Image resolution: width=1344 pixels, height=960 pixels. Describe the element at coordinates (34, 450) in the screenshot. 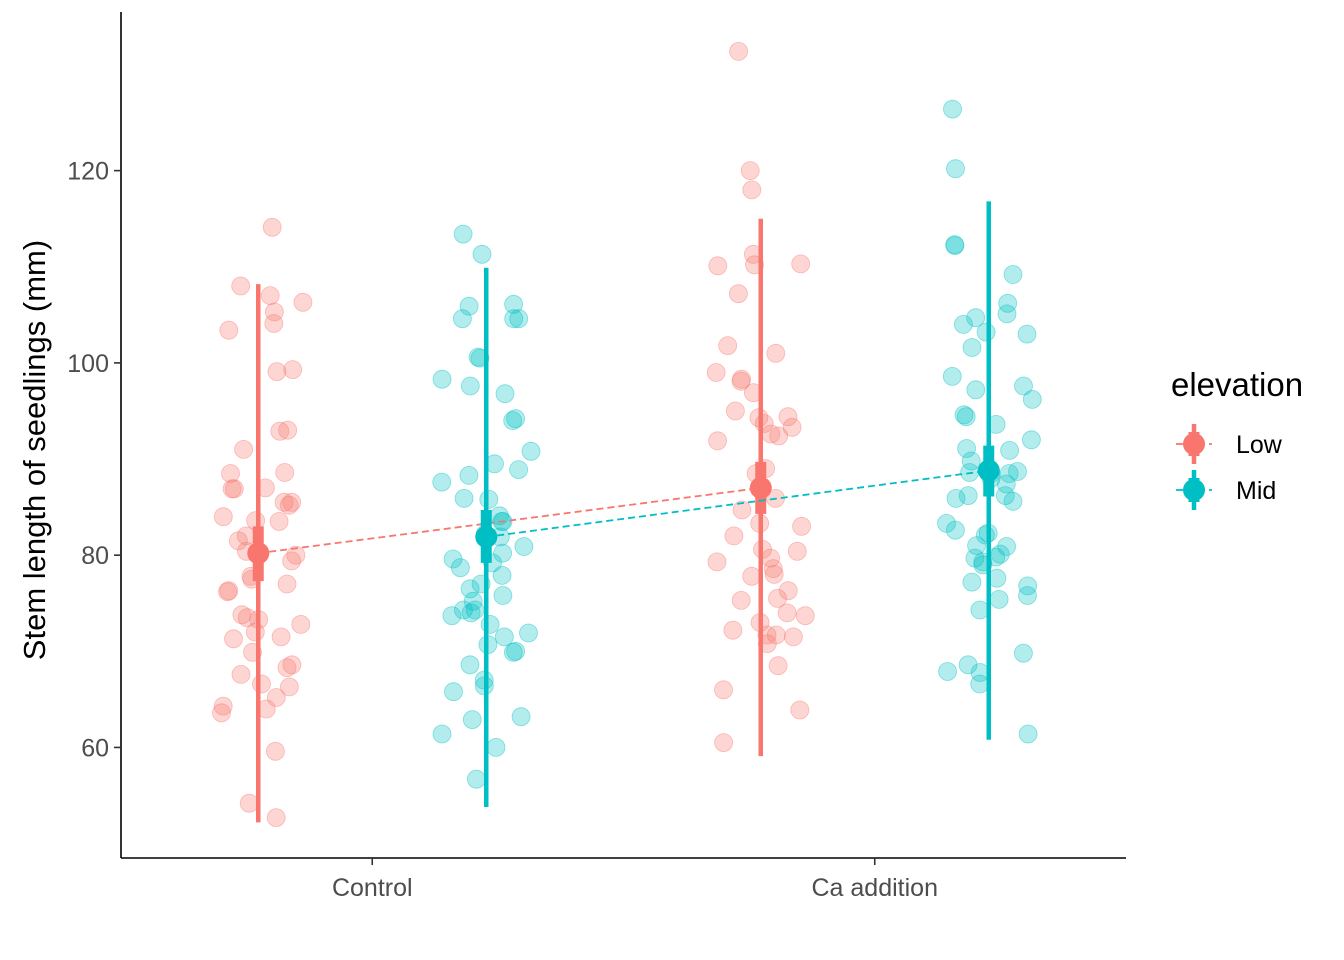

I see `y-axis-title: Stem length of seedlings (mm)` at that location.